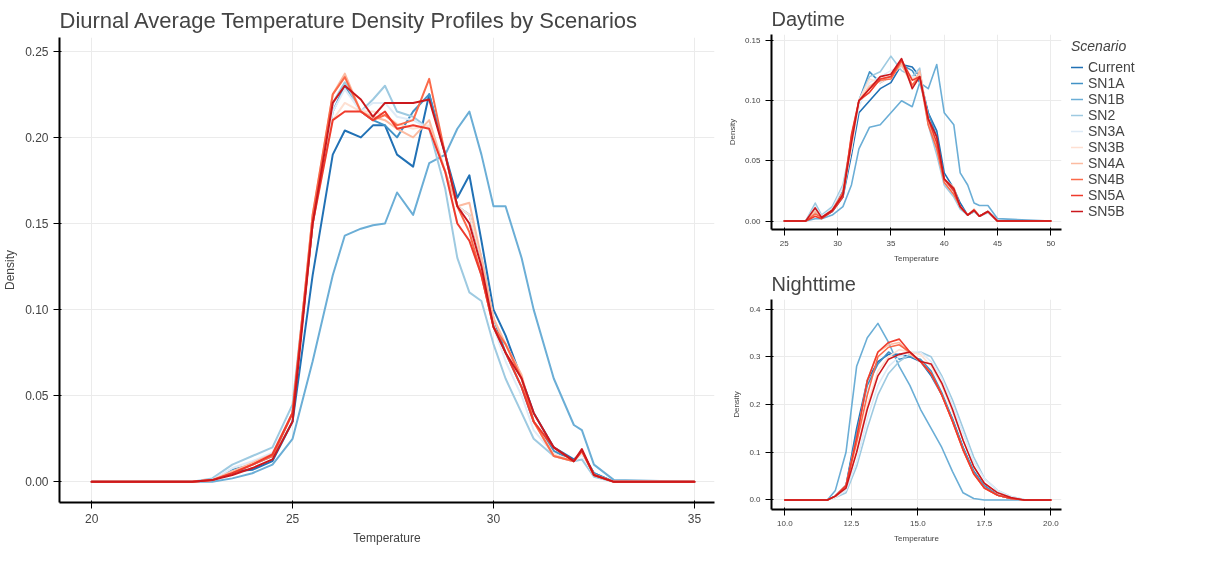 The image size is (1205, 564). What do you see at coordinates (1051, 243) in the screenshot?
I see `x-tick-label: 50` at bounding box center [1051, 243].